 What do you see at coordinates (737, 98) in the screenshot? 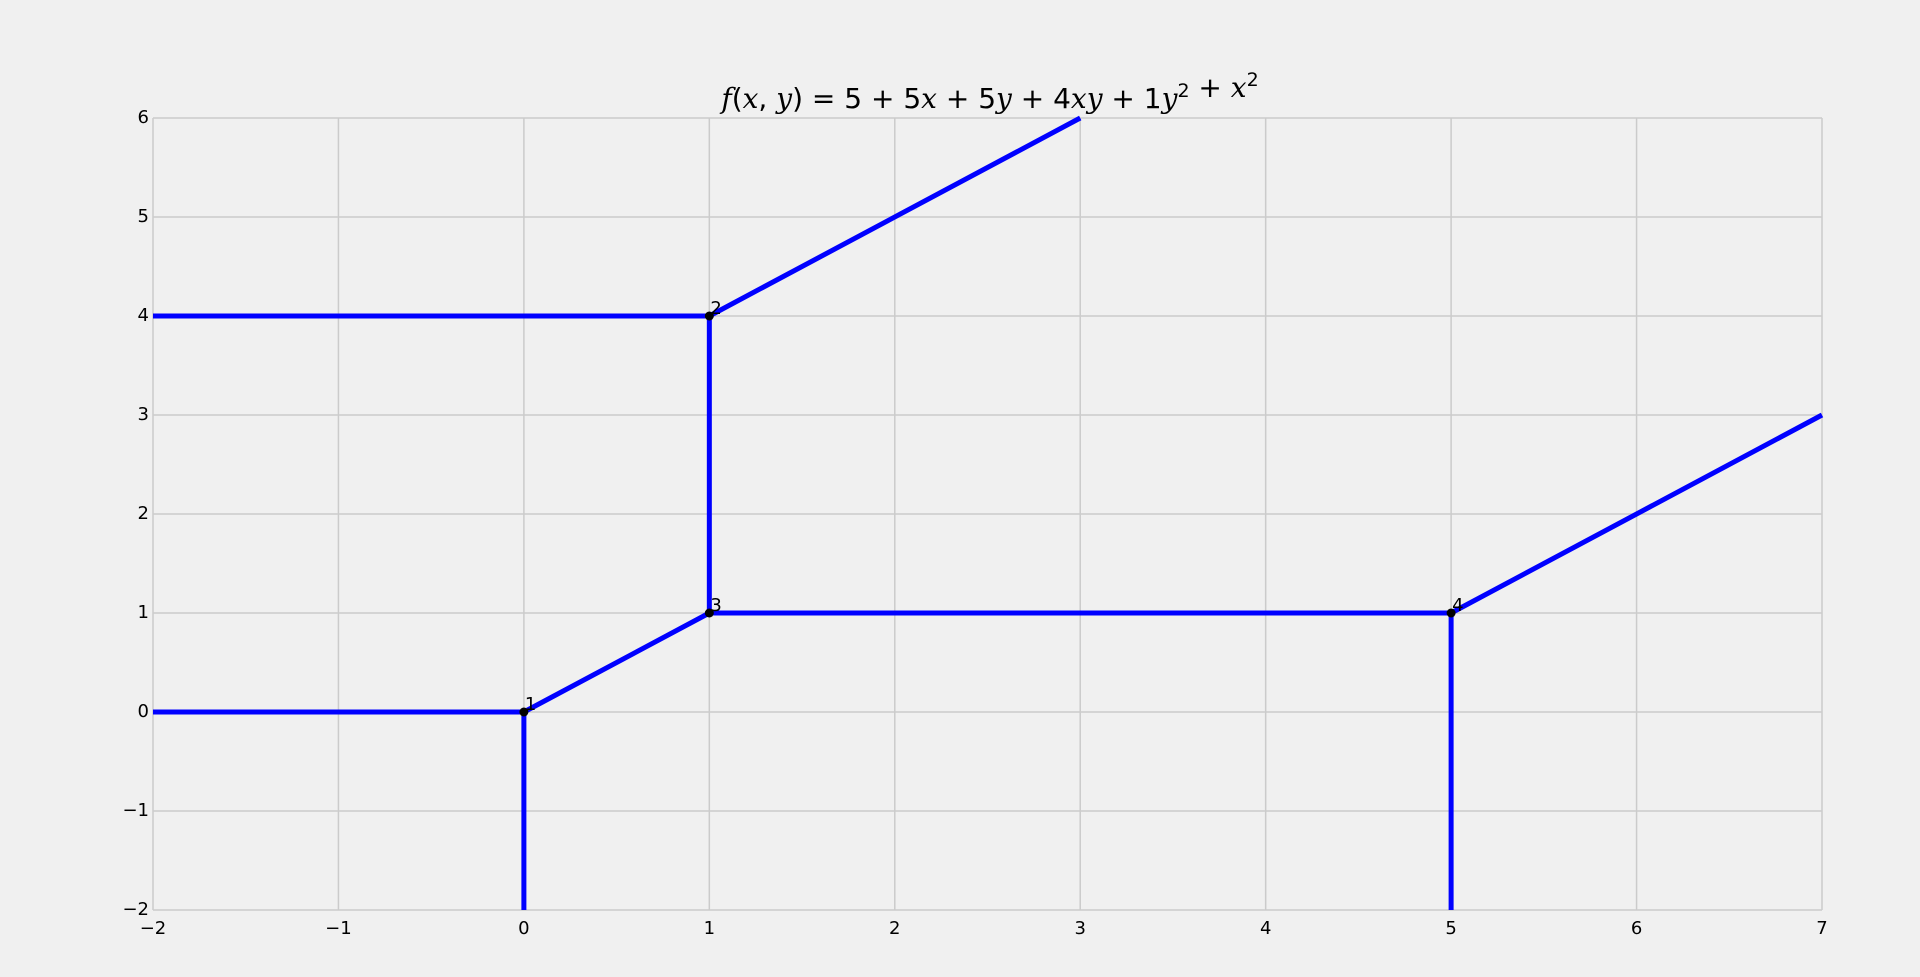
I see `chart-title-part: (` at bounding box center [737, 98].